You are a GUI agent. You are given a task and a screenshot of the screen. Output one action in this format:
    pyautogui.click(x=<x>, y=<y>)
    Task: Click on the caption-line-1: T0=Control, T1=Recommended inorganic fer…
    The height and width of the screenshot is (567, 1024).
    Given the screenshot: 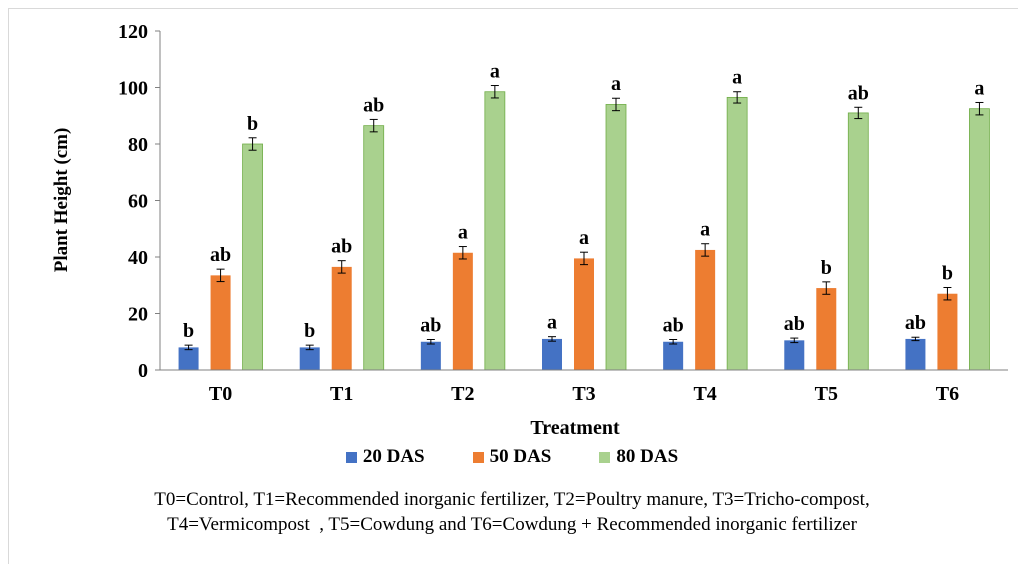 What is the action you would take?
    pyautogui.click(x=512, y=499)
    